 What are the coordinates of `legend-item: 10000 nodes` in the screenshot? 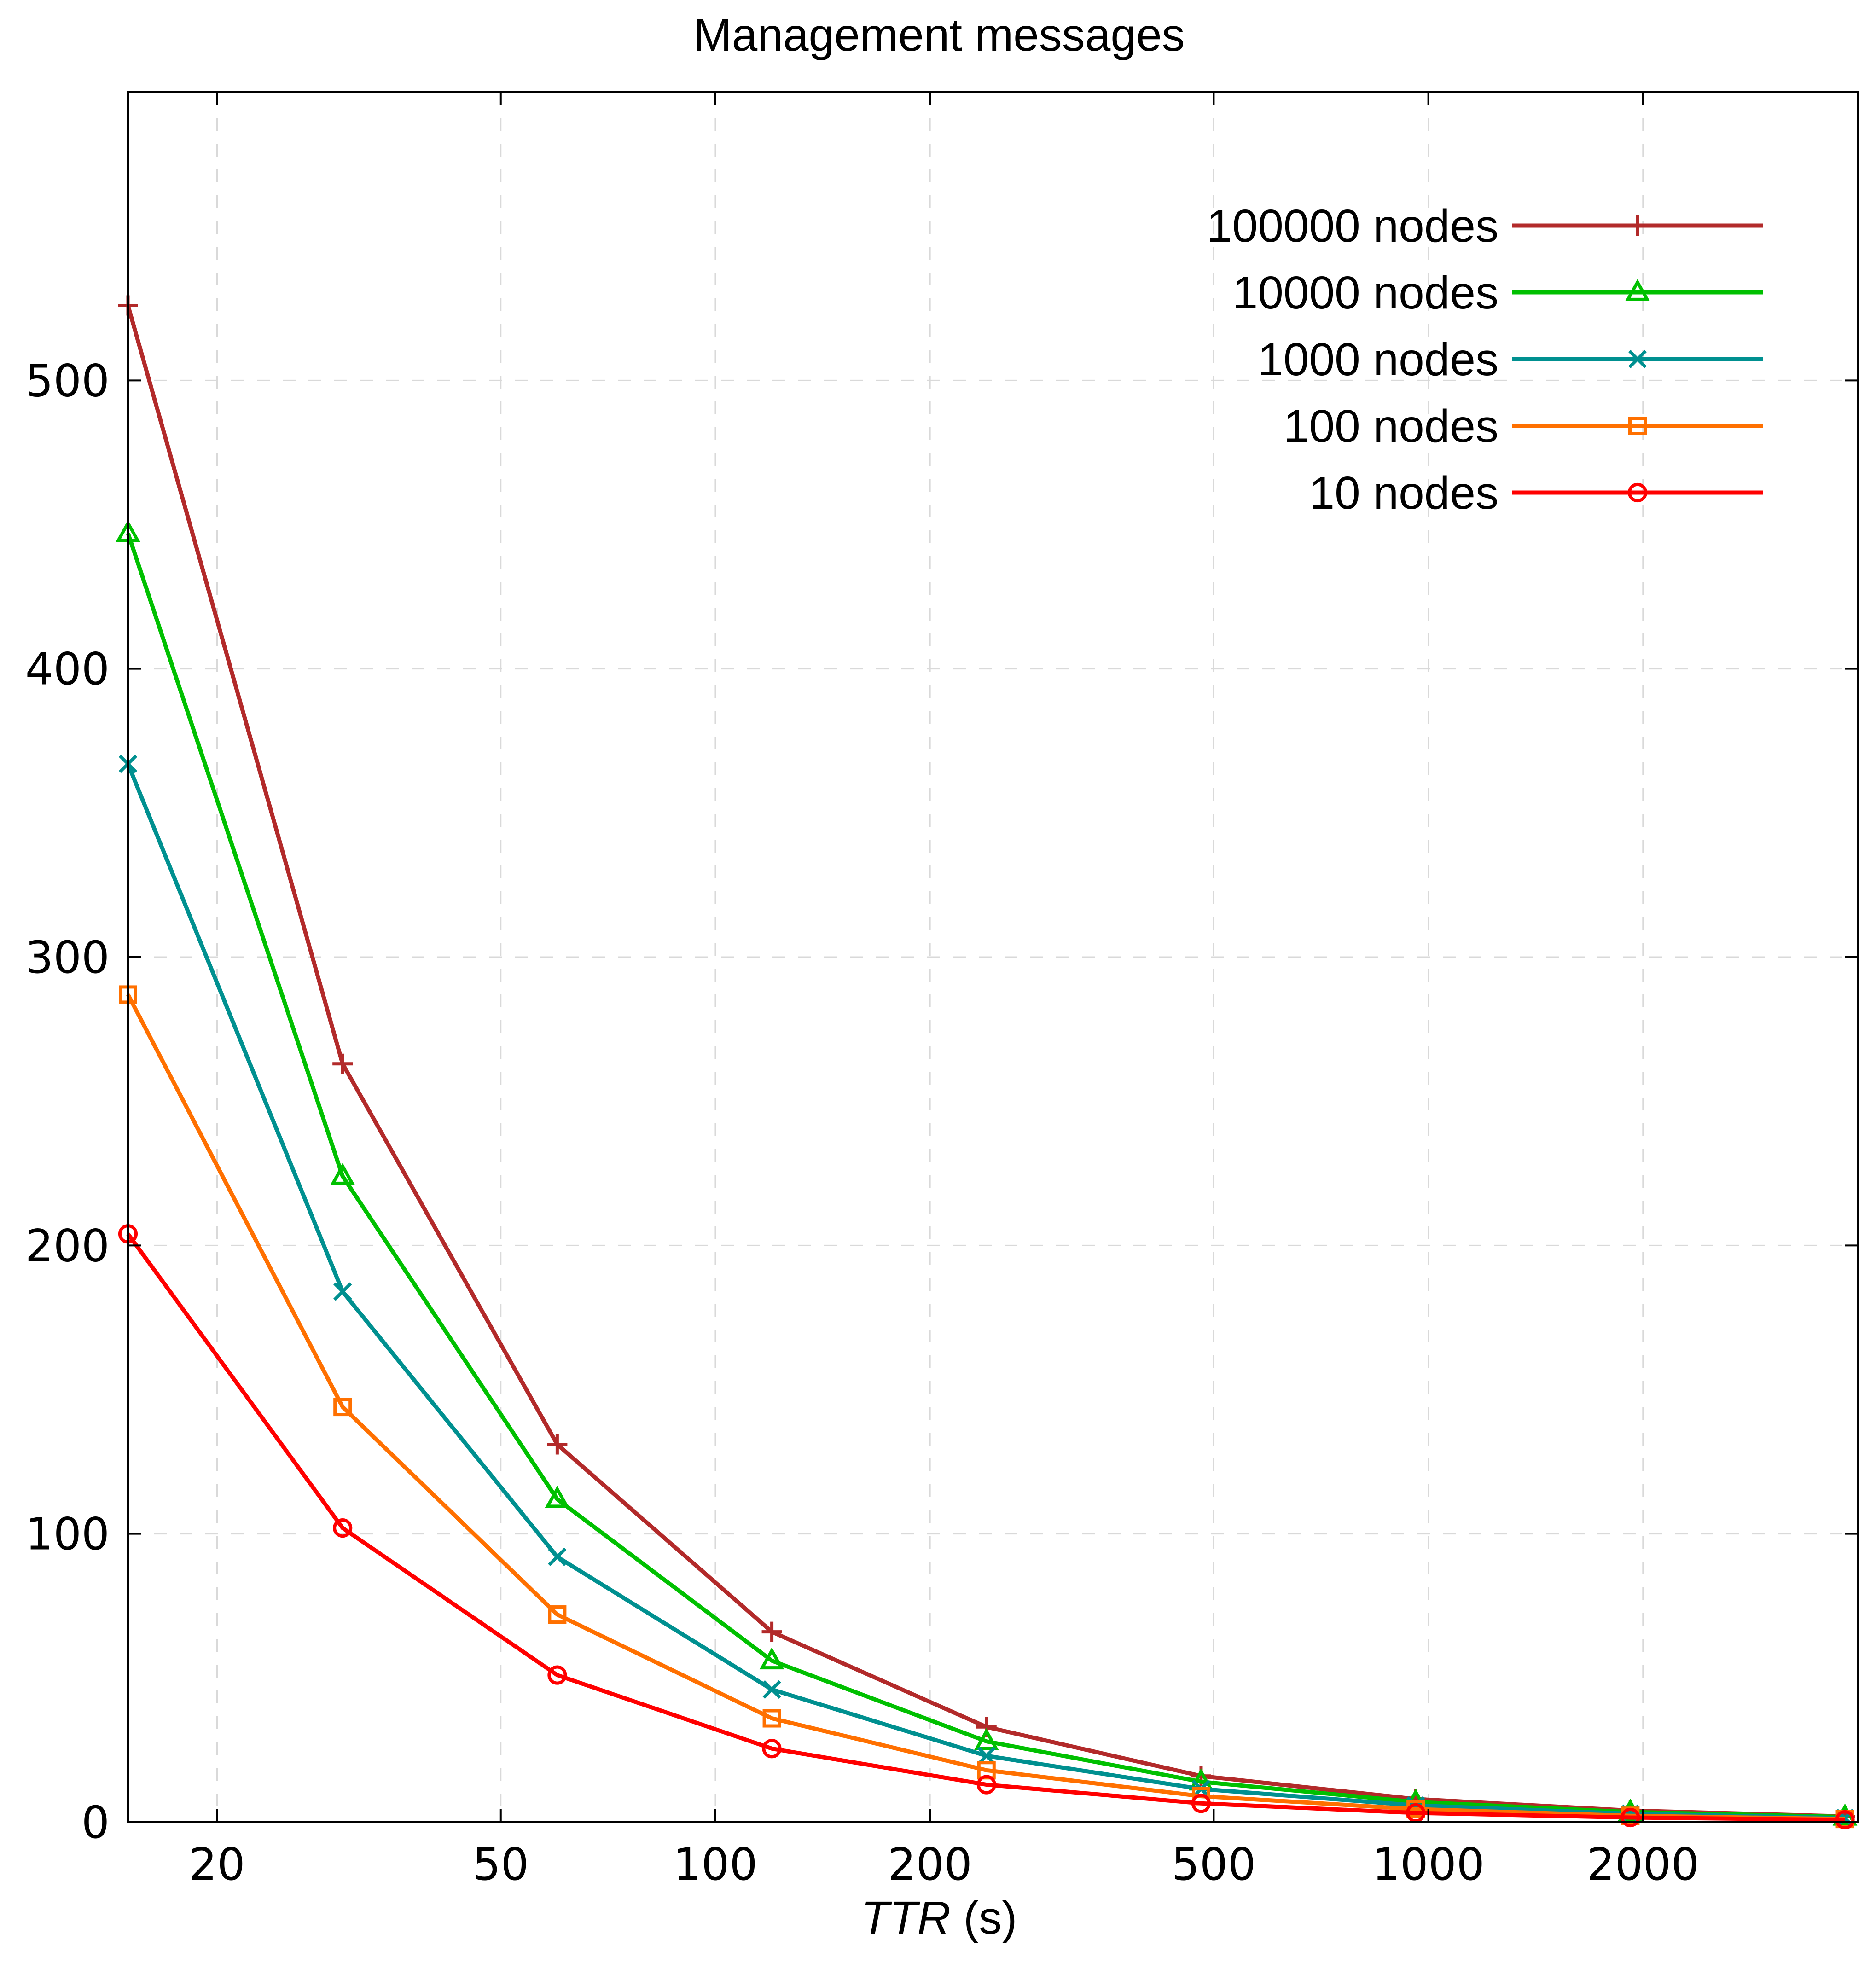 It's located at (1497, 293).